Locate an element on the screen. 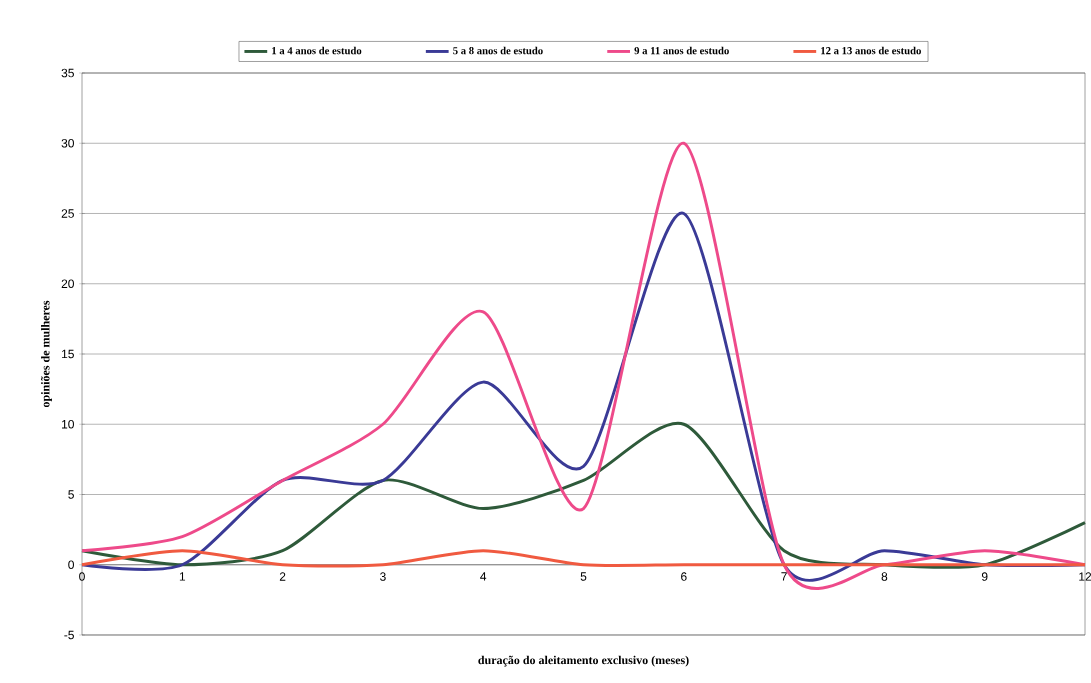 This screenshot has height=683, width=1091. legend-label: 9 a 11 anos de estudo is located at coordinates (681, 50).